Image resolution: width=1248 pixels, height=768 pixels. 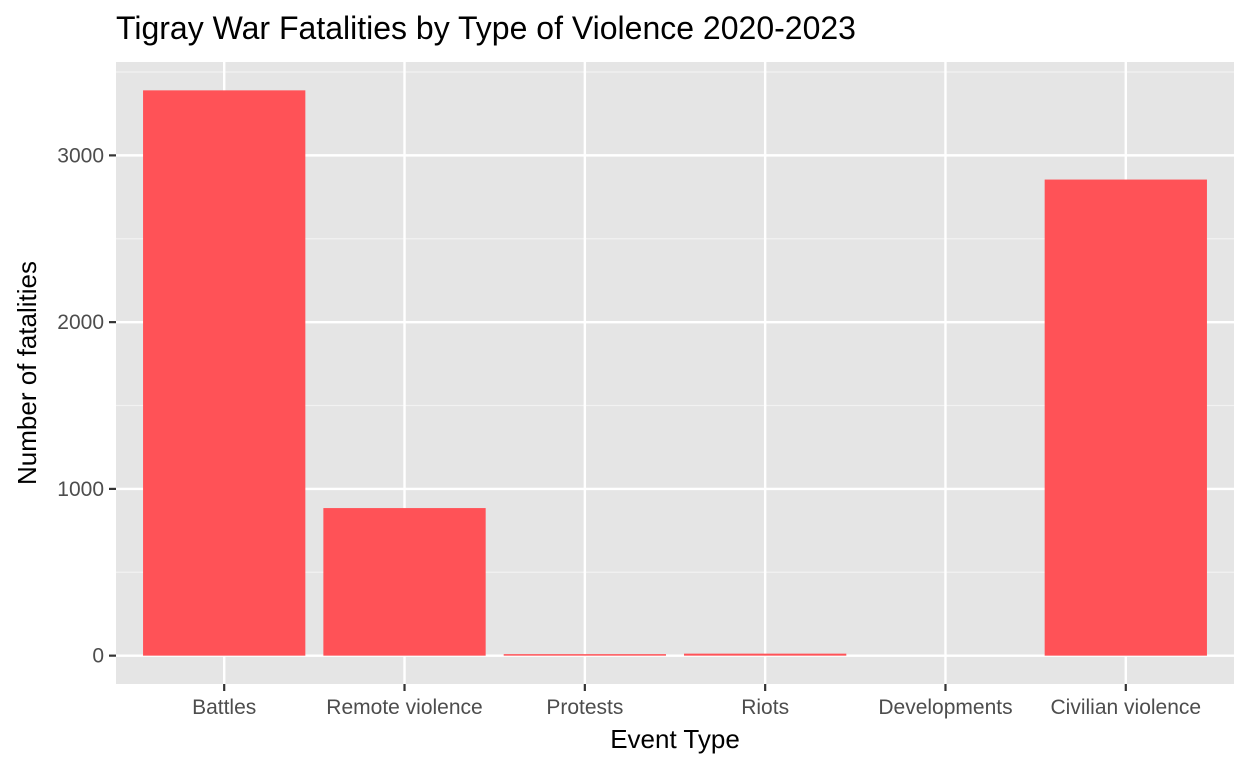 What do you see at coordinates (98, 656) in the screenshot?
I see `y-tick-label: 0` at bounding box center [98, 656].